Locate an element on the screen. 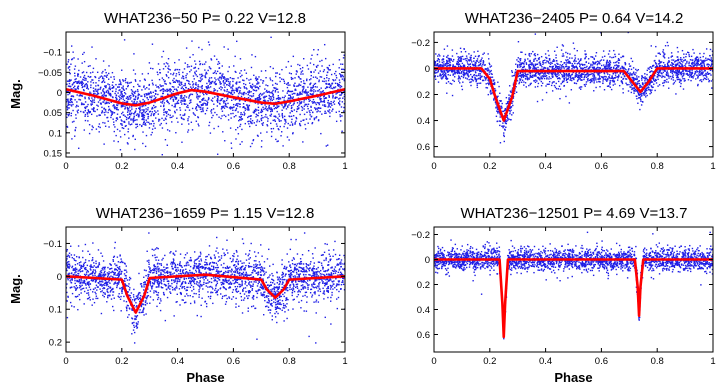 This screenshot has width=720, height=387. data-points is located at coordinates (573, 88).